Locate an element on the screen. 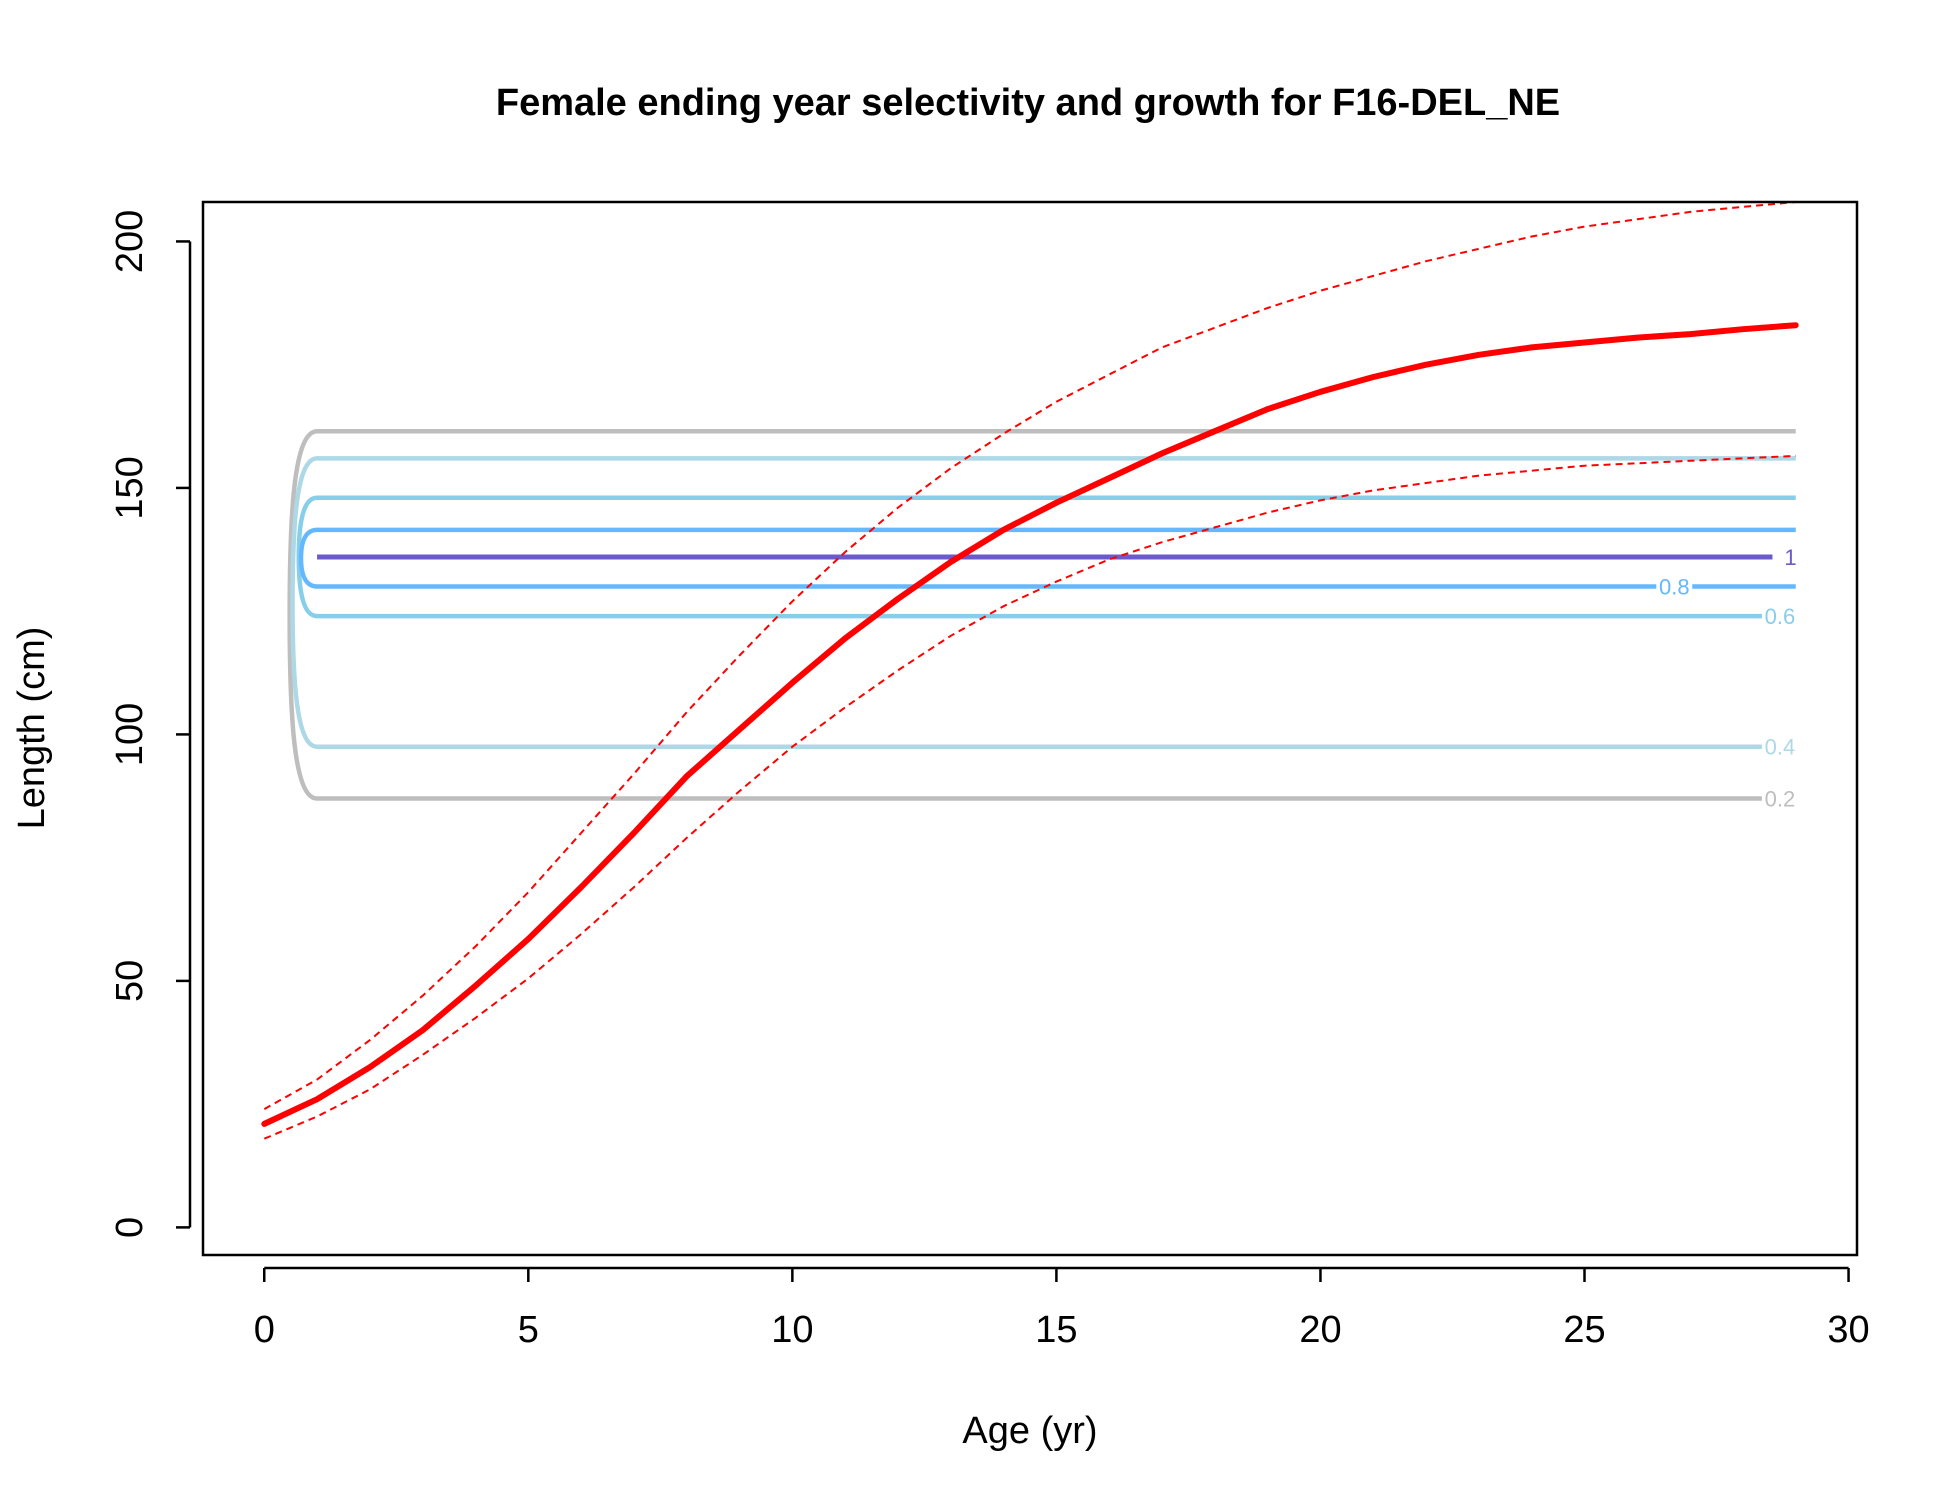 The width and height of the screenshot is (1950, 1500). contour-label: 0.4 is located at coordinates (1780, 747).